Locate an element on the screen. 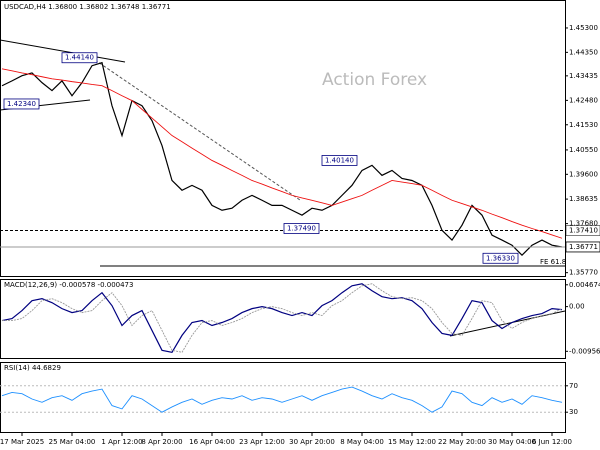 The height and width of the screenshot is (450, 600). x-tick-label: 17 Mar 2025 is located at coordinates (22, 442).